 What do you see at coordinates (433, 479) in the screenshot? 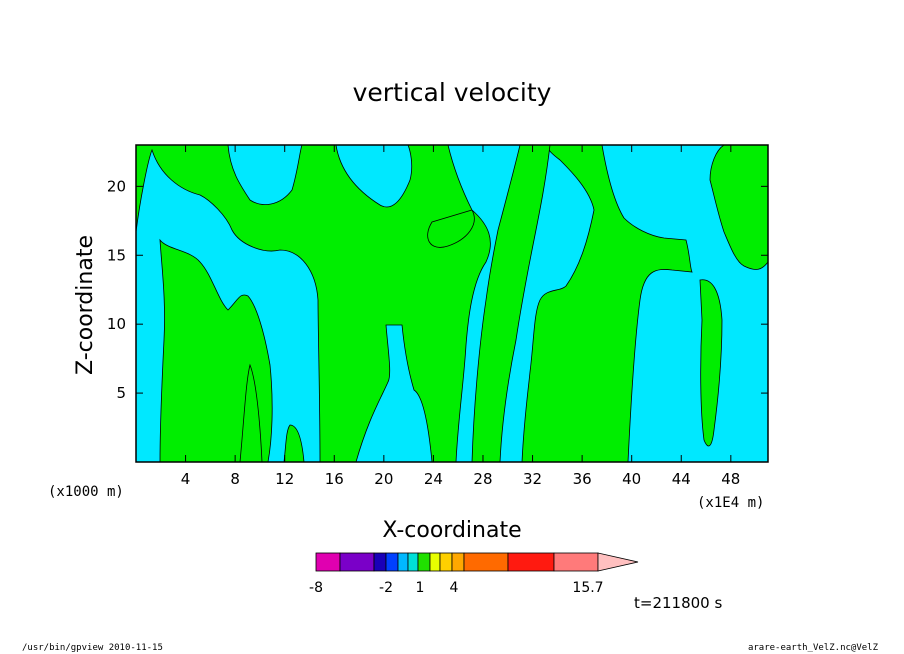
I see `x-tick-label: 24` at bounding box center [433, 479].